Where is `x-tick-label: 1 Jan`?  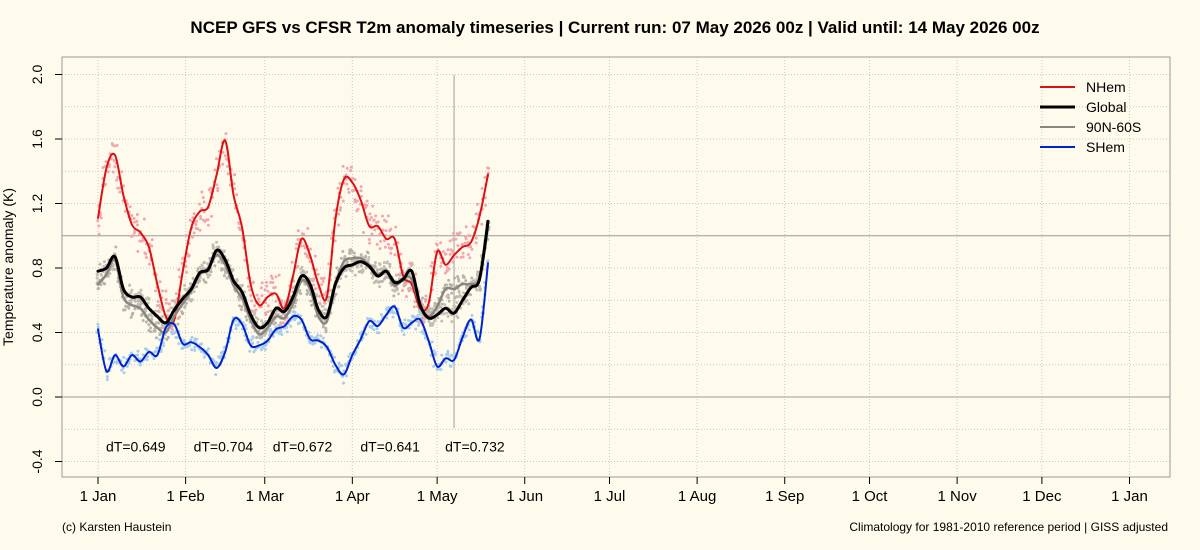 x-tick-label: 1 Jan is located at coordinates (1129, 496).